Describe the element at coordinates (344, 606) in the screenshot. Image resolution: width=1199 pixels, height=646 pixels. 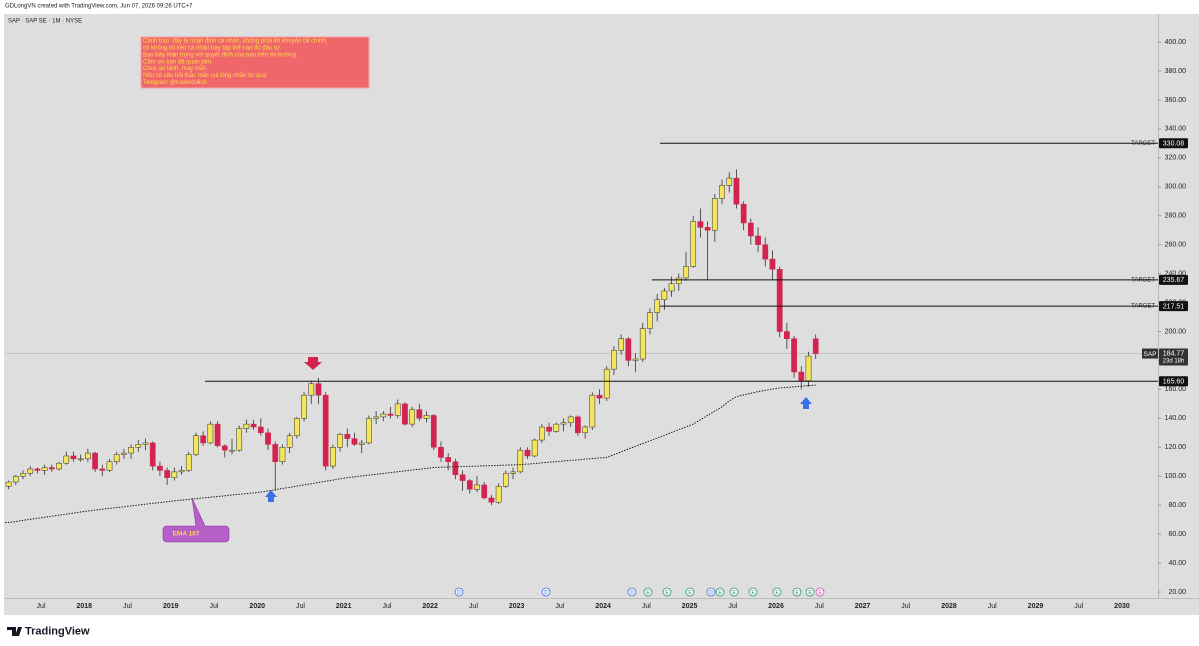
I see `x-tick-label: 2021` at that location.